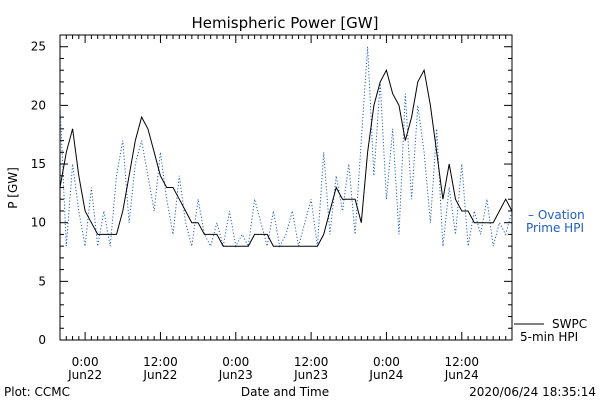 Image resolution: width=600 pixels, height=400 pixels. What do you see at coordinates (38, 223) in the screenshot?
I see `y-tick-label: 10` at bounding box center [38, 223].